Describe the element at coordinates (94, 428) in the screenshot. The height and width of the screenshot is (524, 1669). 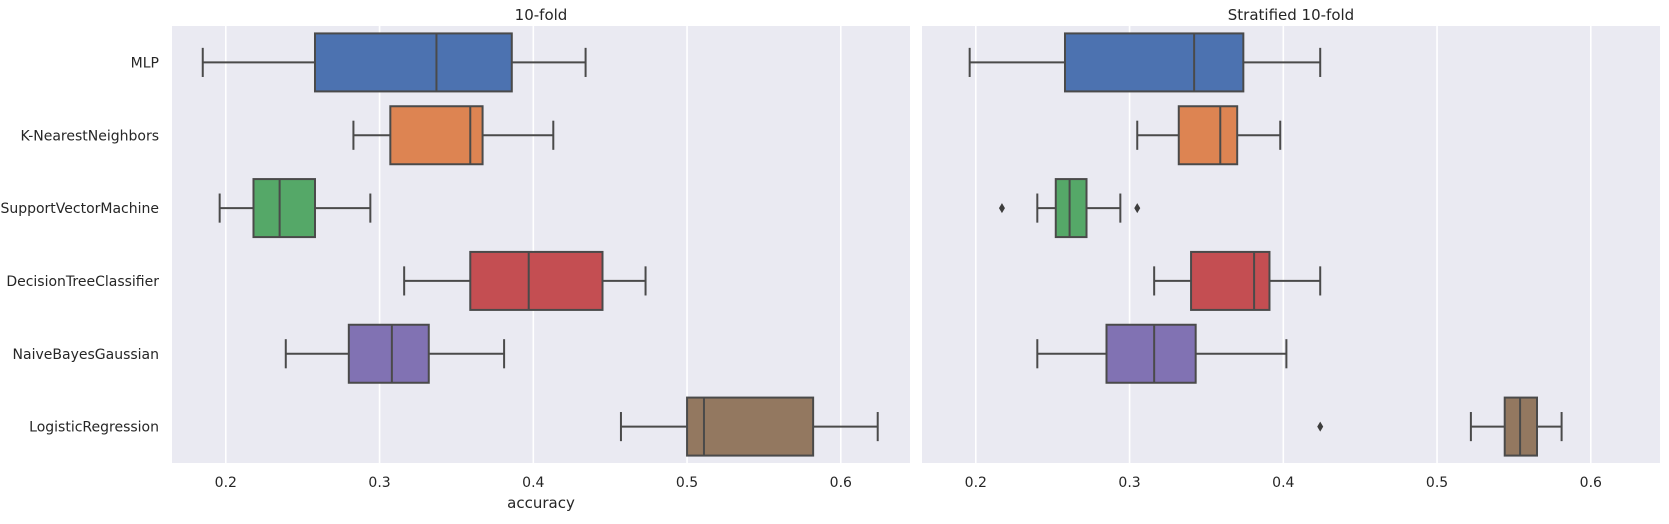
I see `y-tick-label: LogisticRegression` at that location.